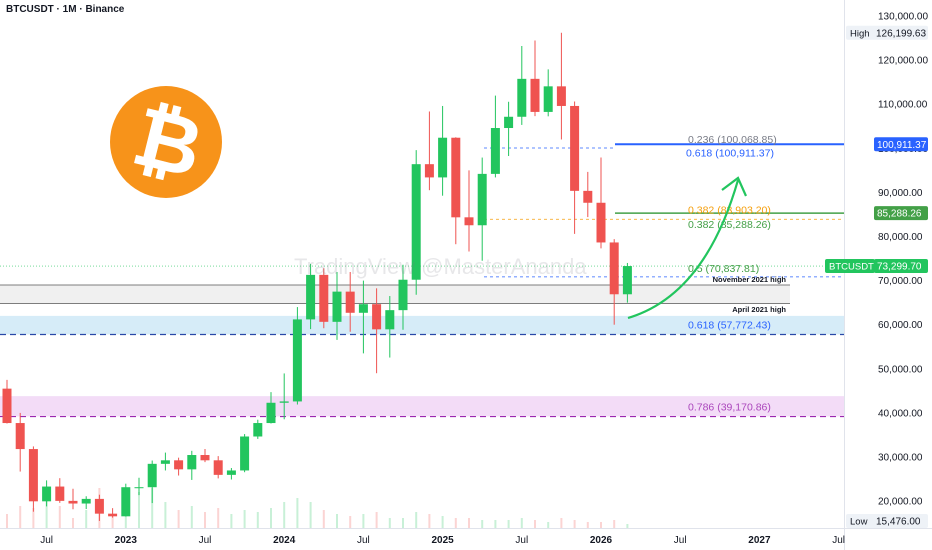 This screenshot has width=932, height=550. What do you see at coordinates (900, 502) in the screenshot?
I see `price-tick-label: 20,000.00` at bounding box center [900, 502].